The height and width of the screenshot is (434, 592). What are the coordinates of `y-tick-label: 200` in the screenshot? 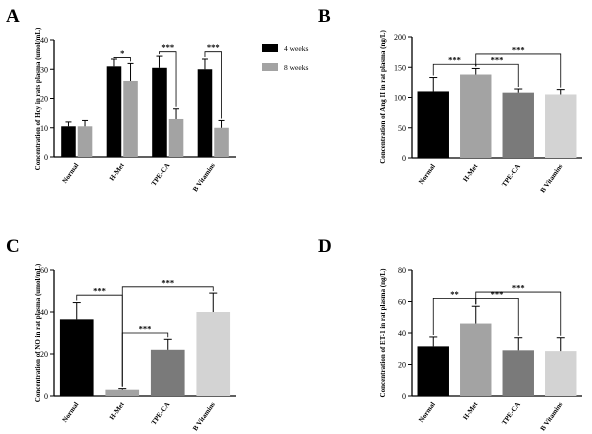 It's located at (400, 37).